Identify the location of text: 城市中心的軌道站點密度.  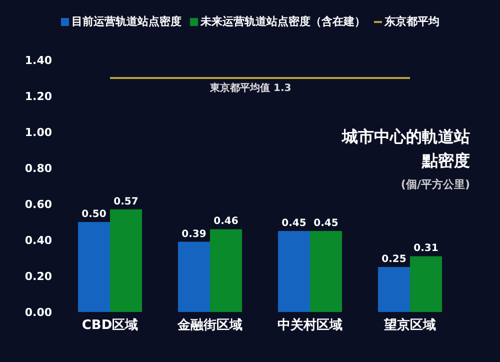
(405, 149).